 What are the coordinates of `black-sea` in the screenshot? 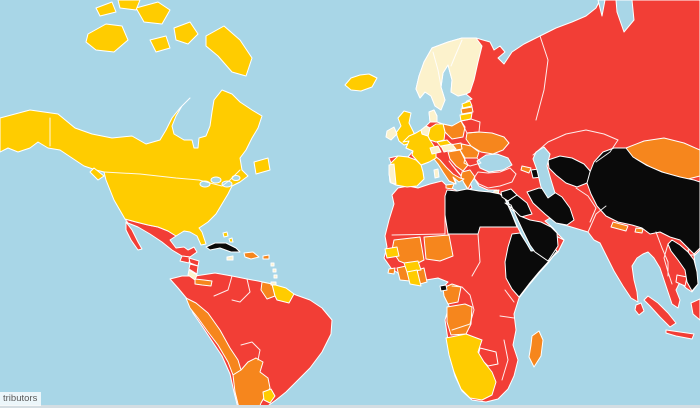 It's located at (494, 163).